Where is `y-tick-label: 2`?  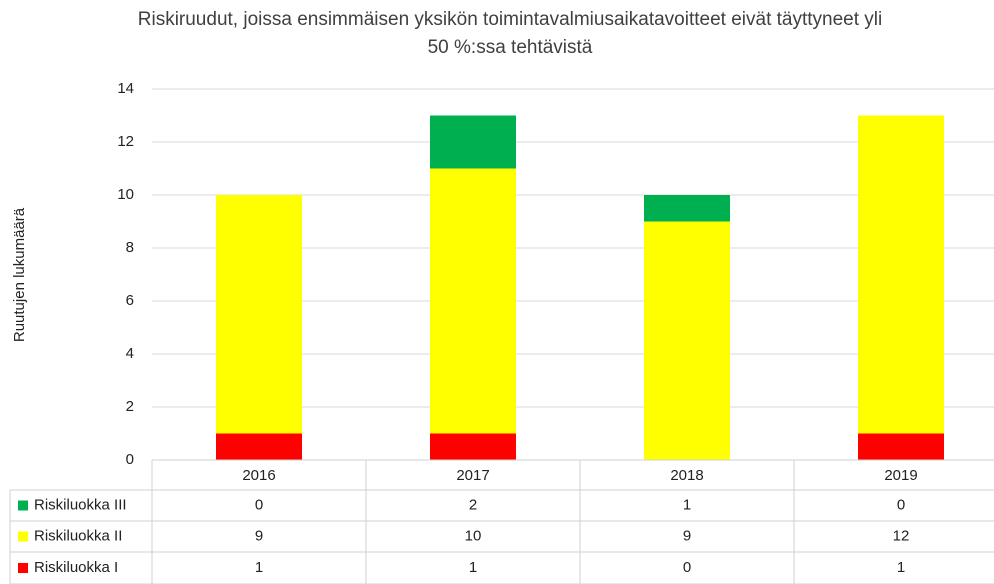 y-tick-label: 2 is located at coordinates (130, 406).